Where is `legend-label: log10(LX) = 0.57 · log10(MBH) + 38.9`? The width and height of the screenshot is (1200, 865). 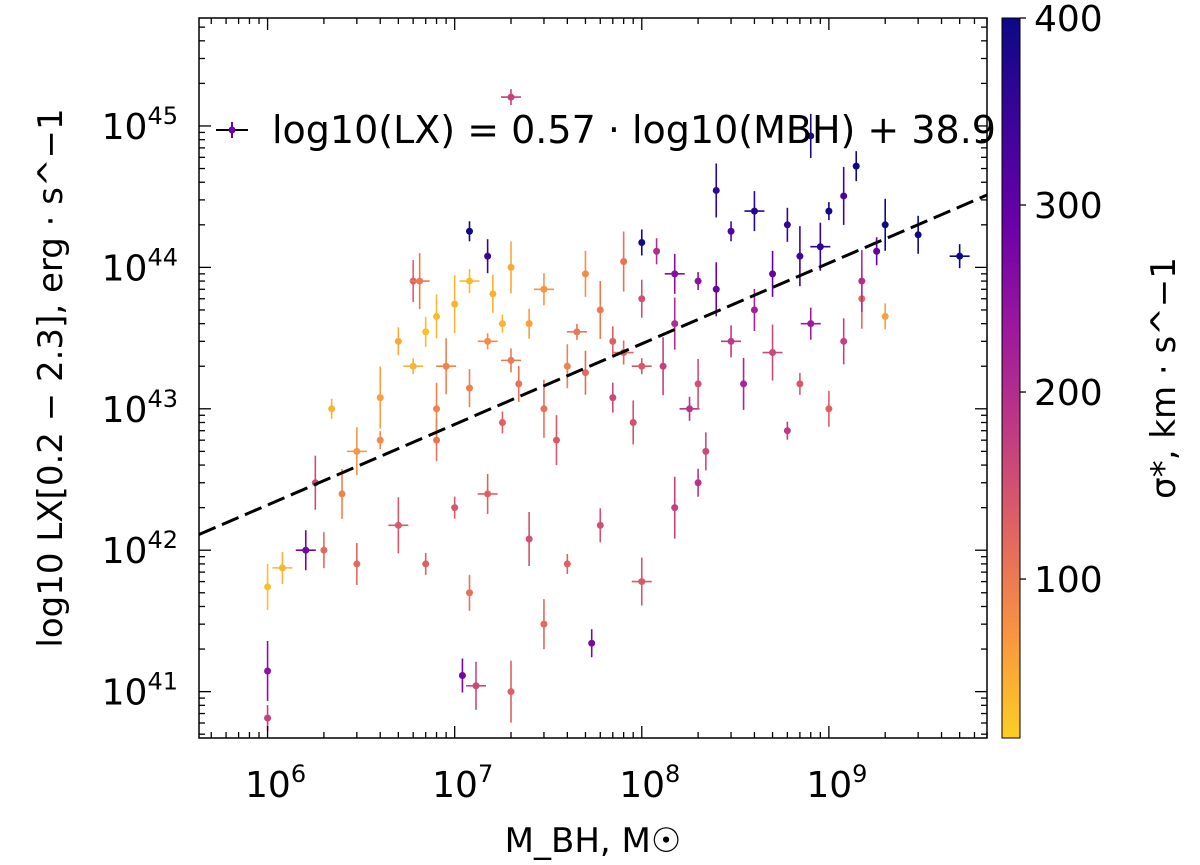
legend-label: log10(LX) = 0.57 · log10(MBH) + 38.9 is located at coordinates (634, 130).